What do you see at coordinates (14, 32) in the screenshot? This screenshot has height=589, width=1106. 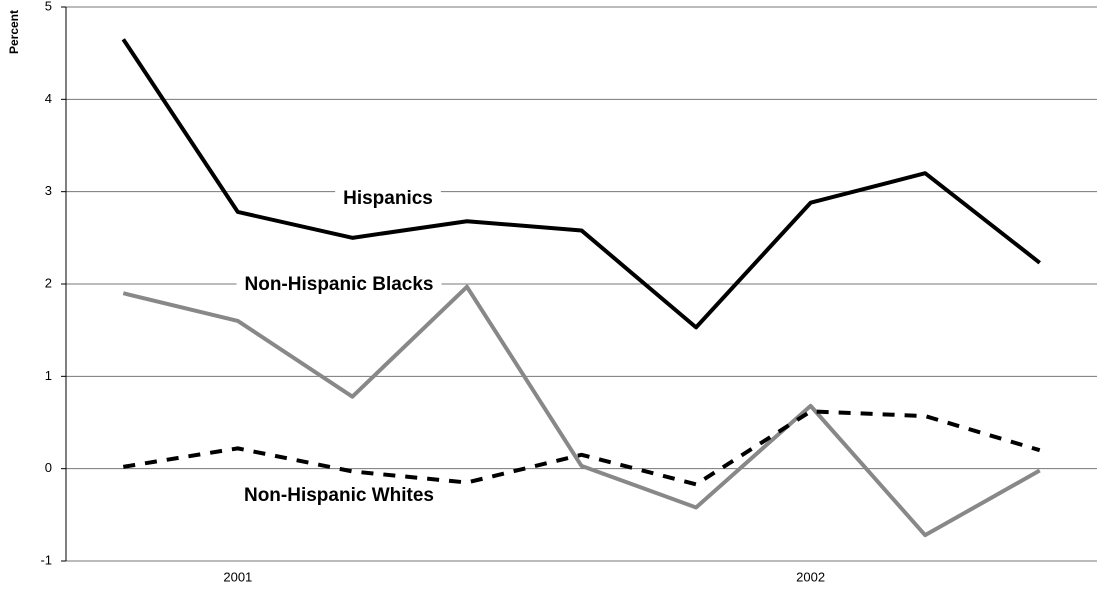 I see `y-axis-label: Percent` at bounding box center [14, 32].